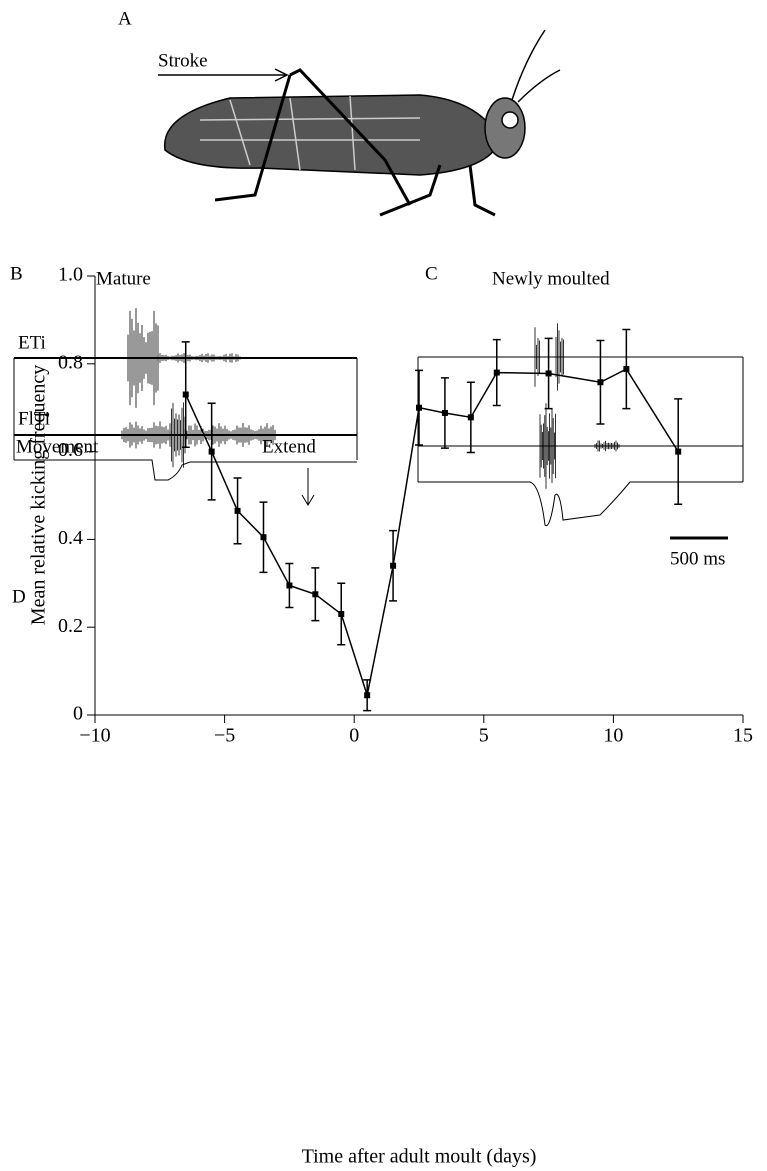 This screenshot has width=767, height=1171. I want to click on y-tick-label: 0.6, so click(70, 450).